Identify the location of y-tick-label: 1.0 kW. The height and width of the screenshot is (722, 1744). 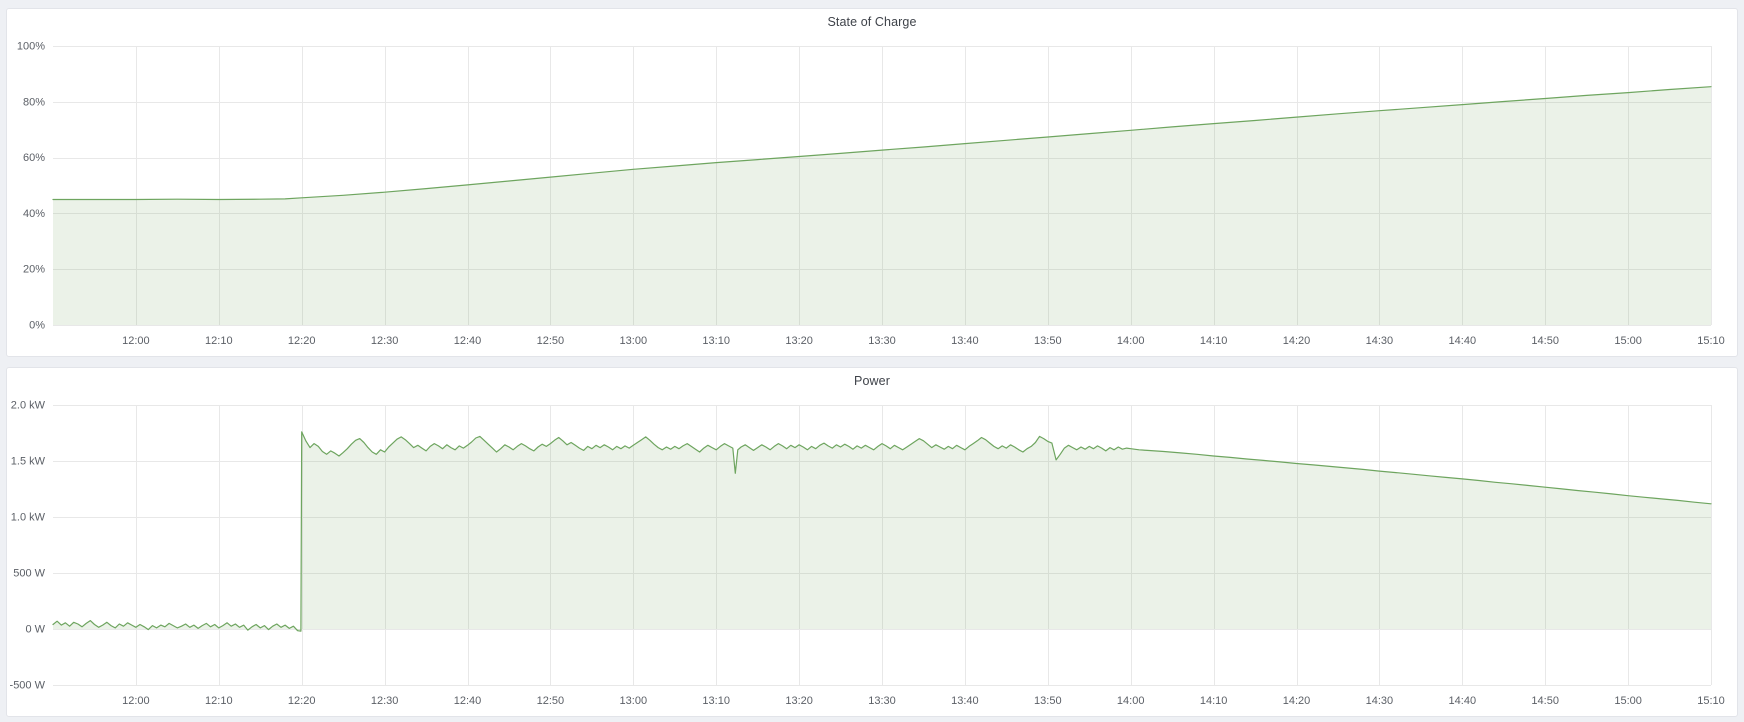
(28, 518).